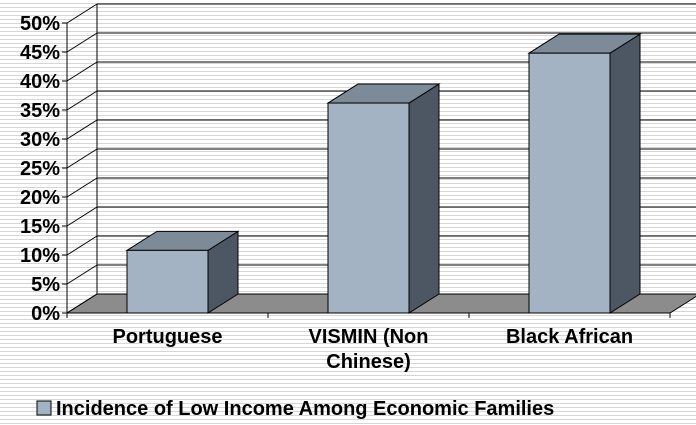 The image size is (696, 425). Describe the element at coordinates (40, 256) in the screenshot. I see `y-tick-label: 10%` at that location.